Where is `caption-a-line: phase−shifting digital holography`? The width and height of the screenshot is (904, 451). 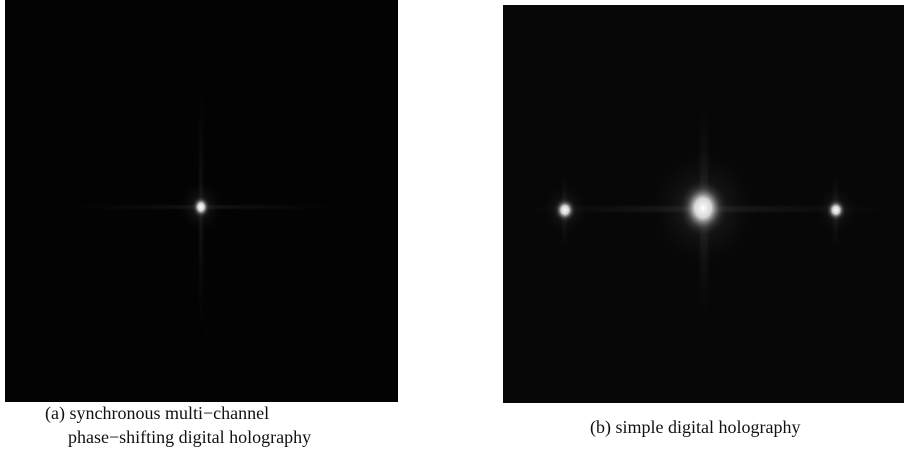
caption-a-line: phase−shifting digital holography is located at coordinates (189, 437).